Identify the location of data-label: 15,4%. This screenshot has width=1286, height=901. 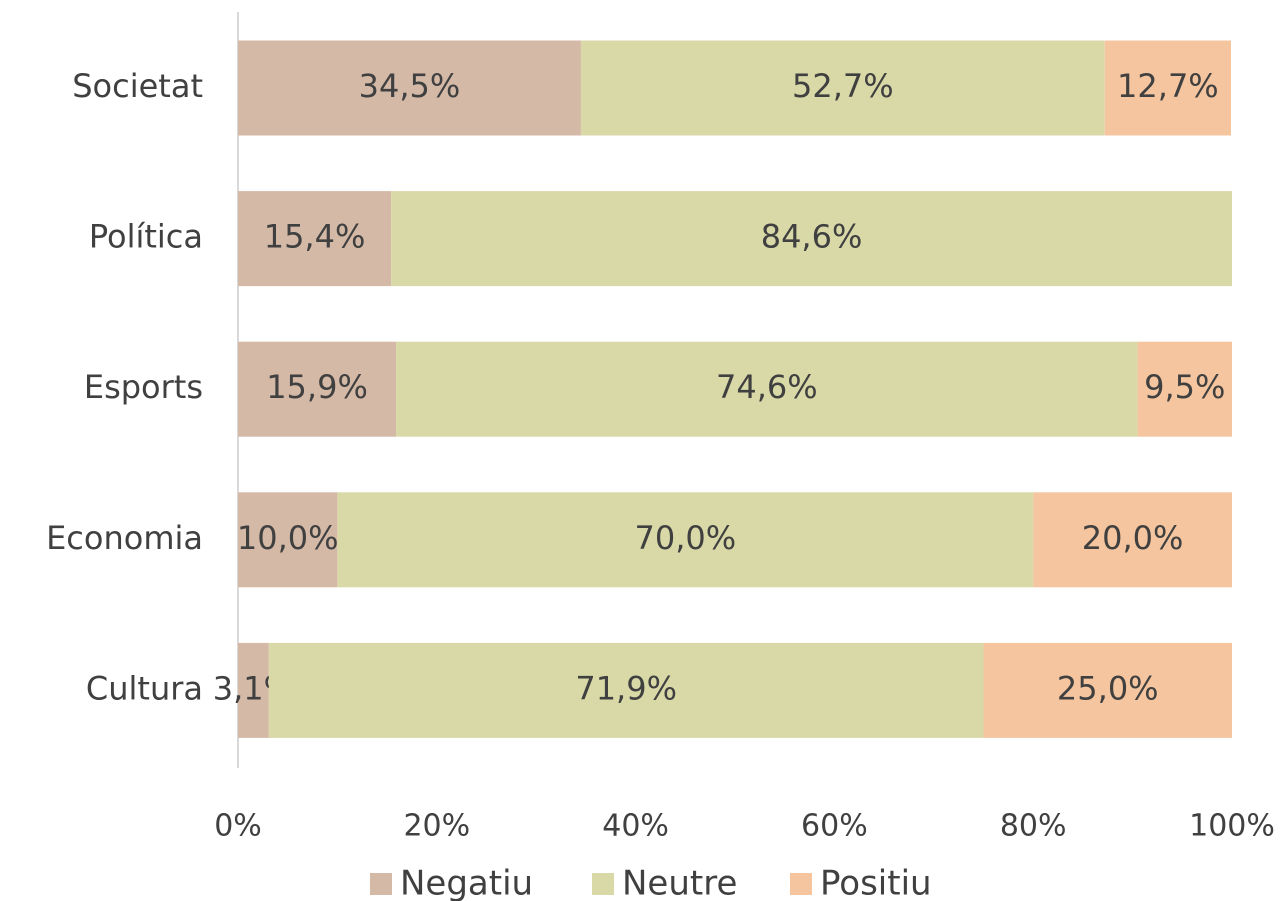
(315, 237).